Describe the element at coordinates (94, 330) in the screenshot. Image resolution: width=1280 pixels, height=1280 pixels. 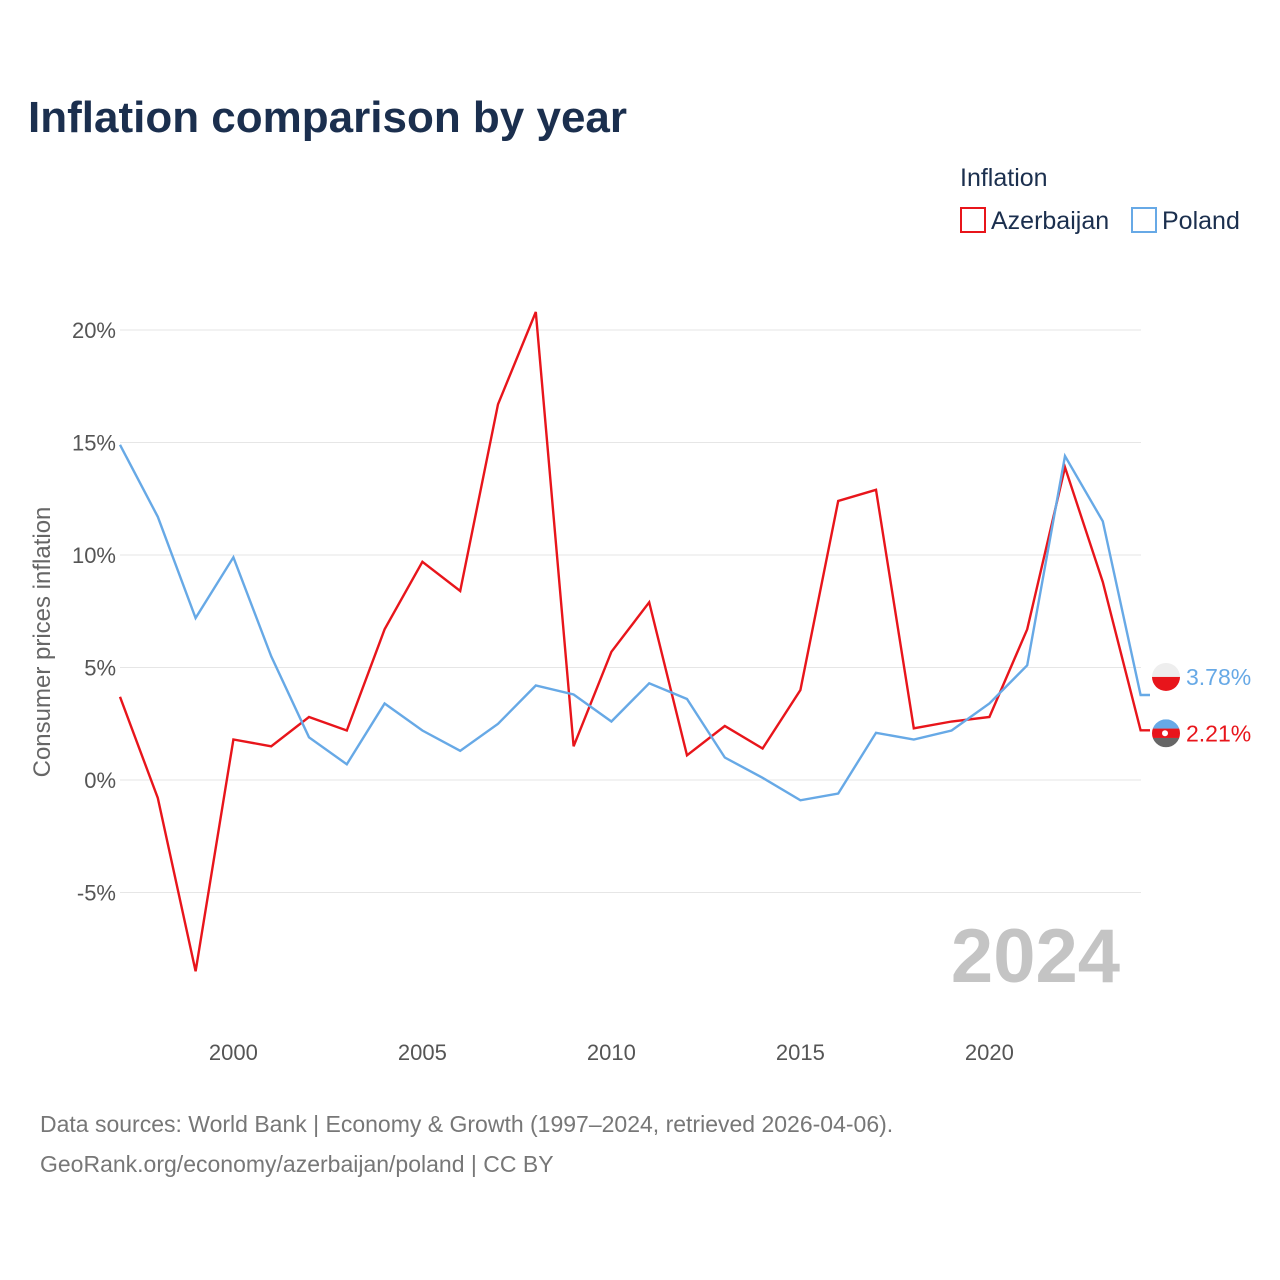
I see `y-tick-label: 20%` at that location.